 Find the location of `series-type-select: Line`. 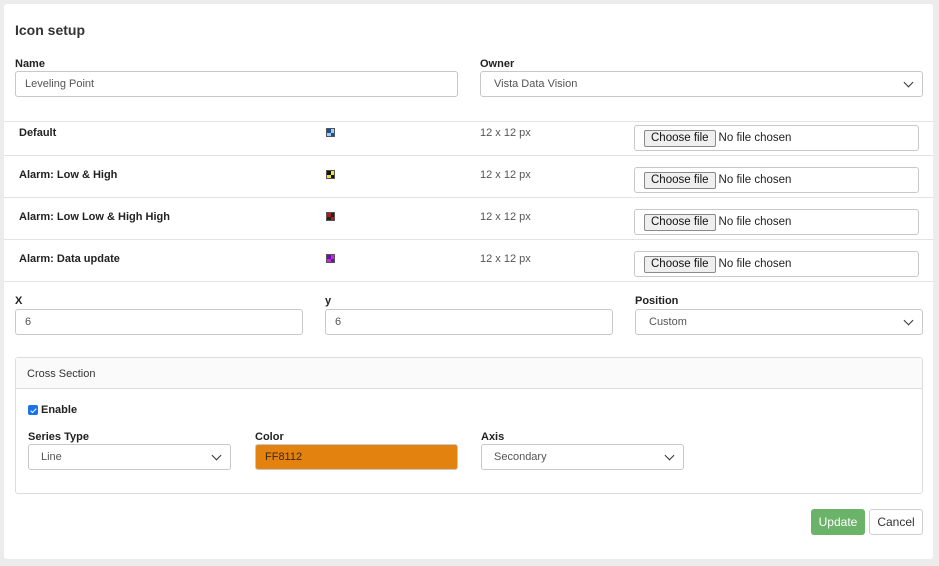

series-type-select: Line is located at coordinates (129, 457).